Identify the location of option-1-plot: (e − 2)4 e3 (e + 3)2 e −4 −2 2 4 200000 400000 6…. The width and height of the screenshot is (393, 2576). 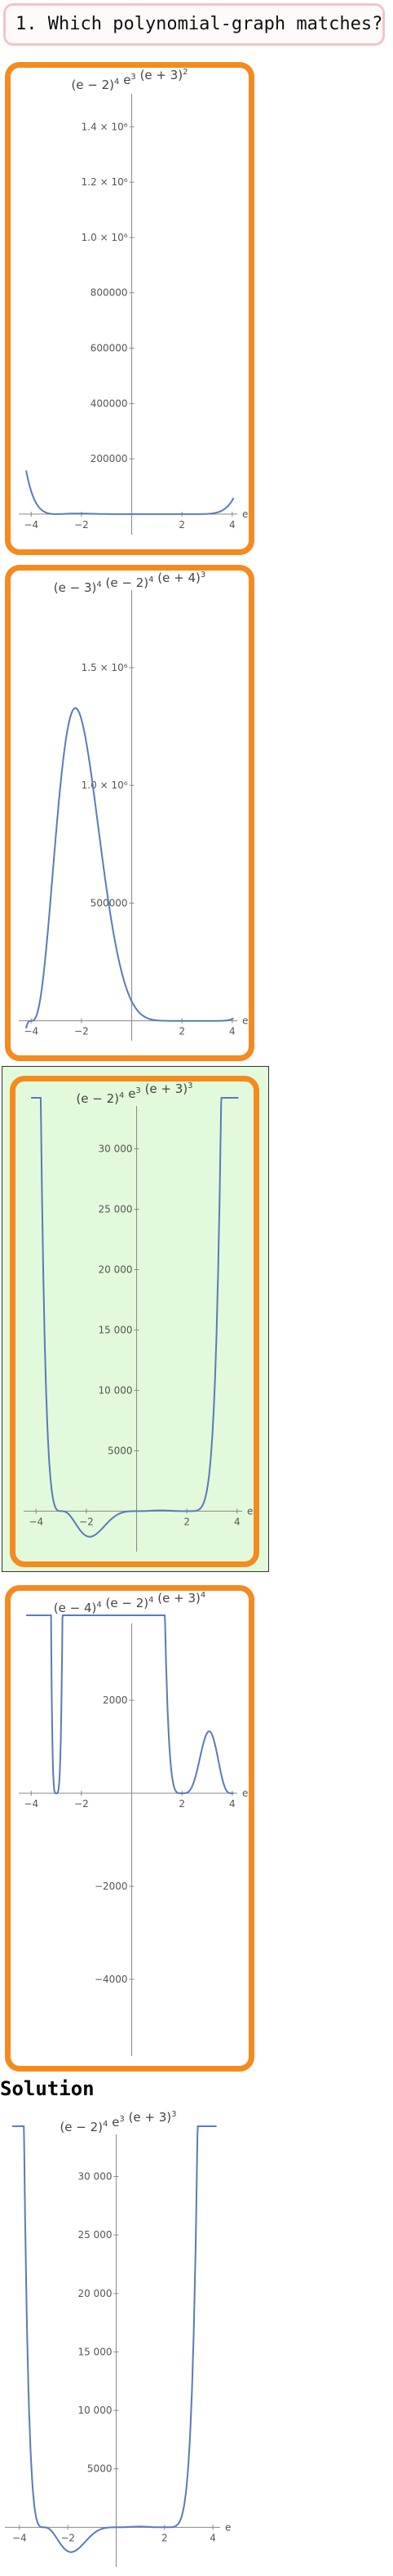
(133, 301).